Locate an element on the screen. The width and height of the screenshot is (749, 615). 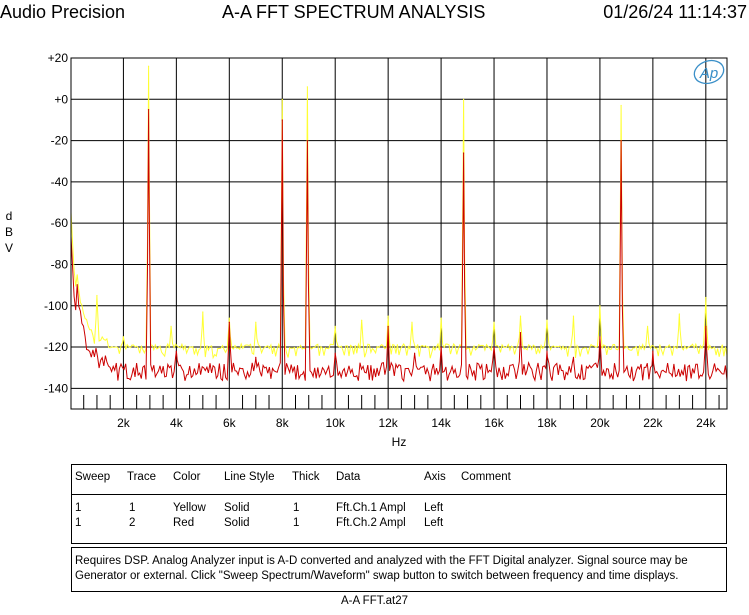
x-axis-label: Hz is located at coordinates (399, 442).